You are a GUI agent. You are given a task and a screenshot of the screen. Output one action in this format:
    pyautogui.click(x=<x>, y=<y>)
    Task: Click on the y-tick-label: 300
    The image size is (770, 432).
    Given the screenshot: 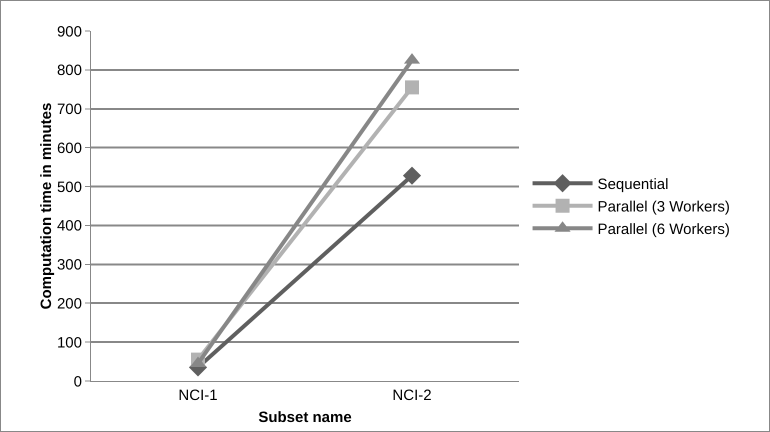 What is the action you would take?
    pyautogui.click(x=69, y=265)
    